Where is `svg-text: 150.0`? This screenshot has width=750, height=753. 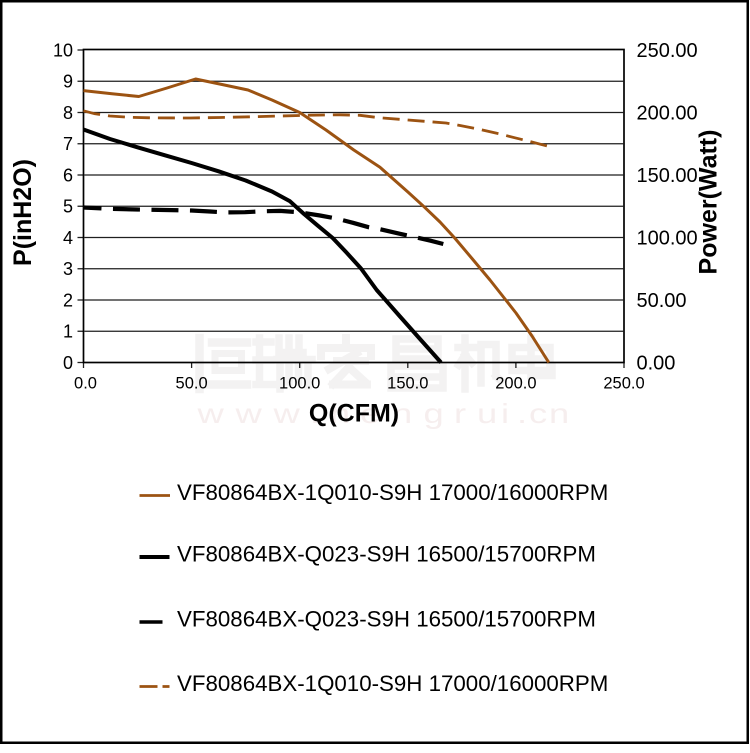 svg-text: 150.0 is located at coordinates (407, 384).